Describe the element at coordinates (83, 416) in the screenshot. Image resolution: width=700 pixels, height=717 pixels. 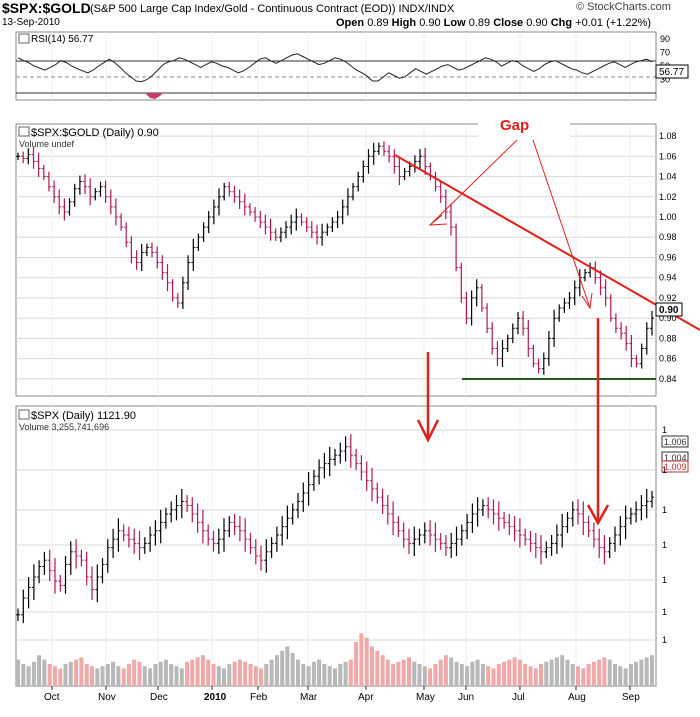
I see `spx-title-text: $SPX (Daily) 1121.90` at that location.